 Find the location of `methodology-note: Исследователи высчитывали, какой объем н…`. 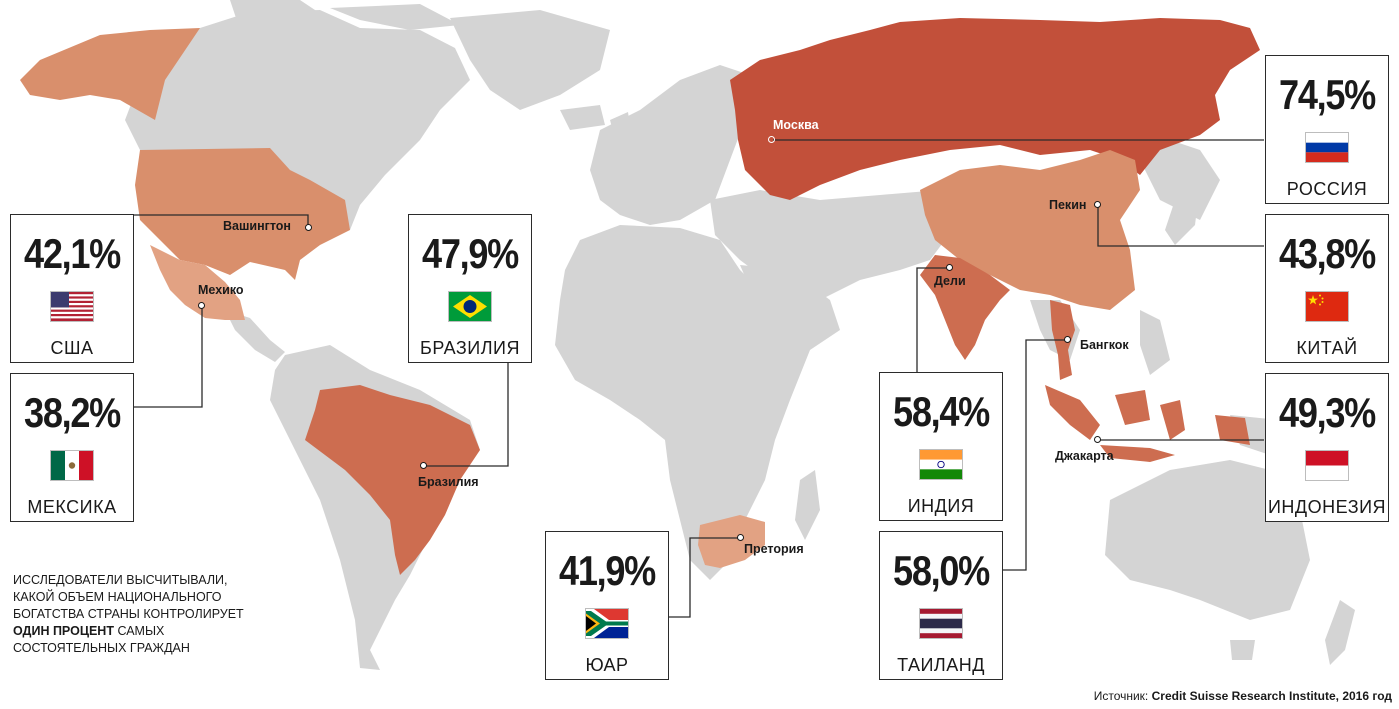

methodology-note: Исследователи высчитывали, какой объем н… is located at coordinates (133, 614).